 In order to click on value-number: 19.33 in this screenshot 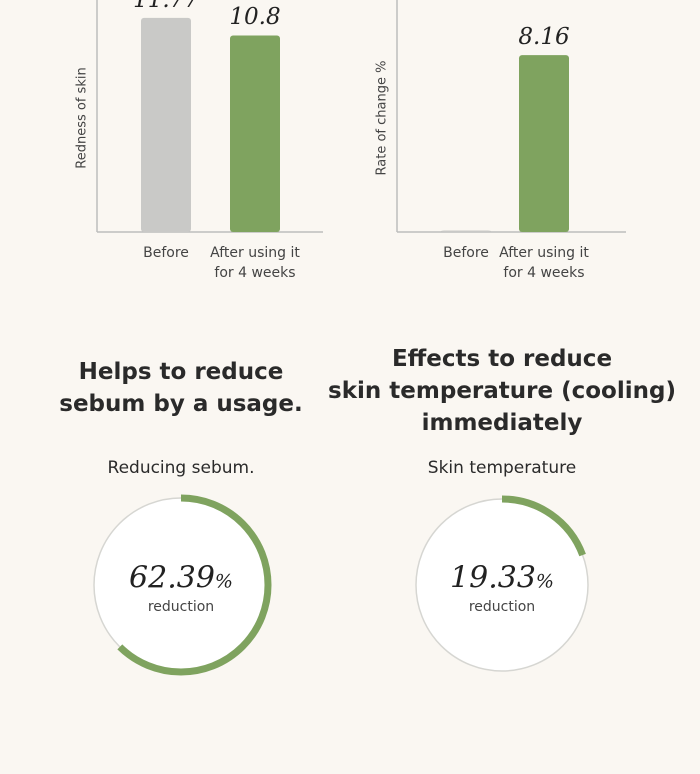, I will do `click(493, 578)`.